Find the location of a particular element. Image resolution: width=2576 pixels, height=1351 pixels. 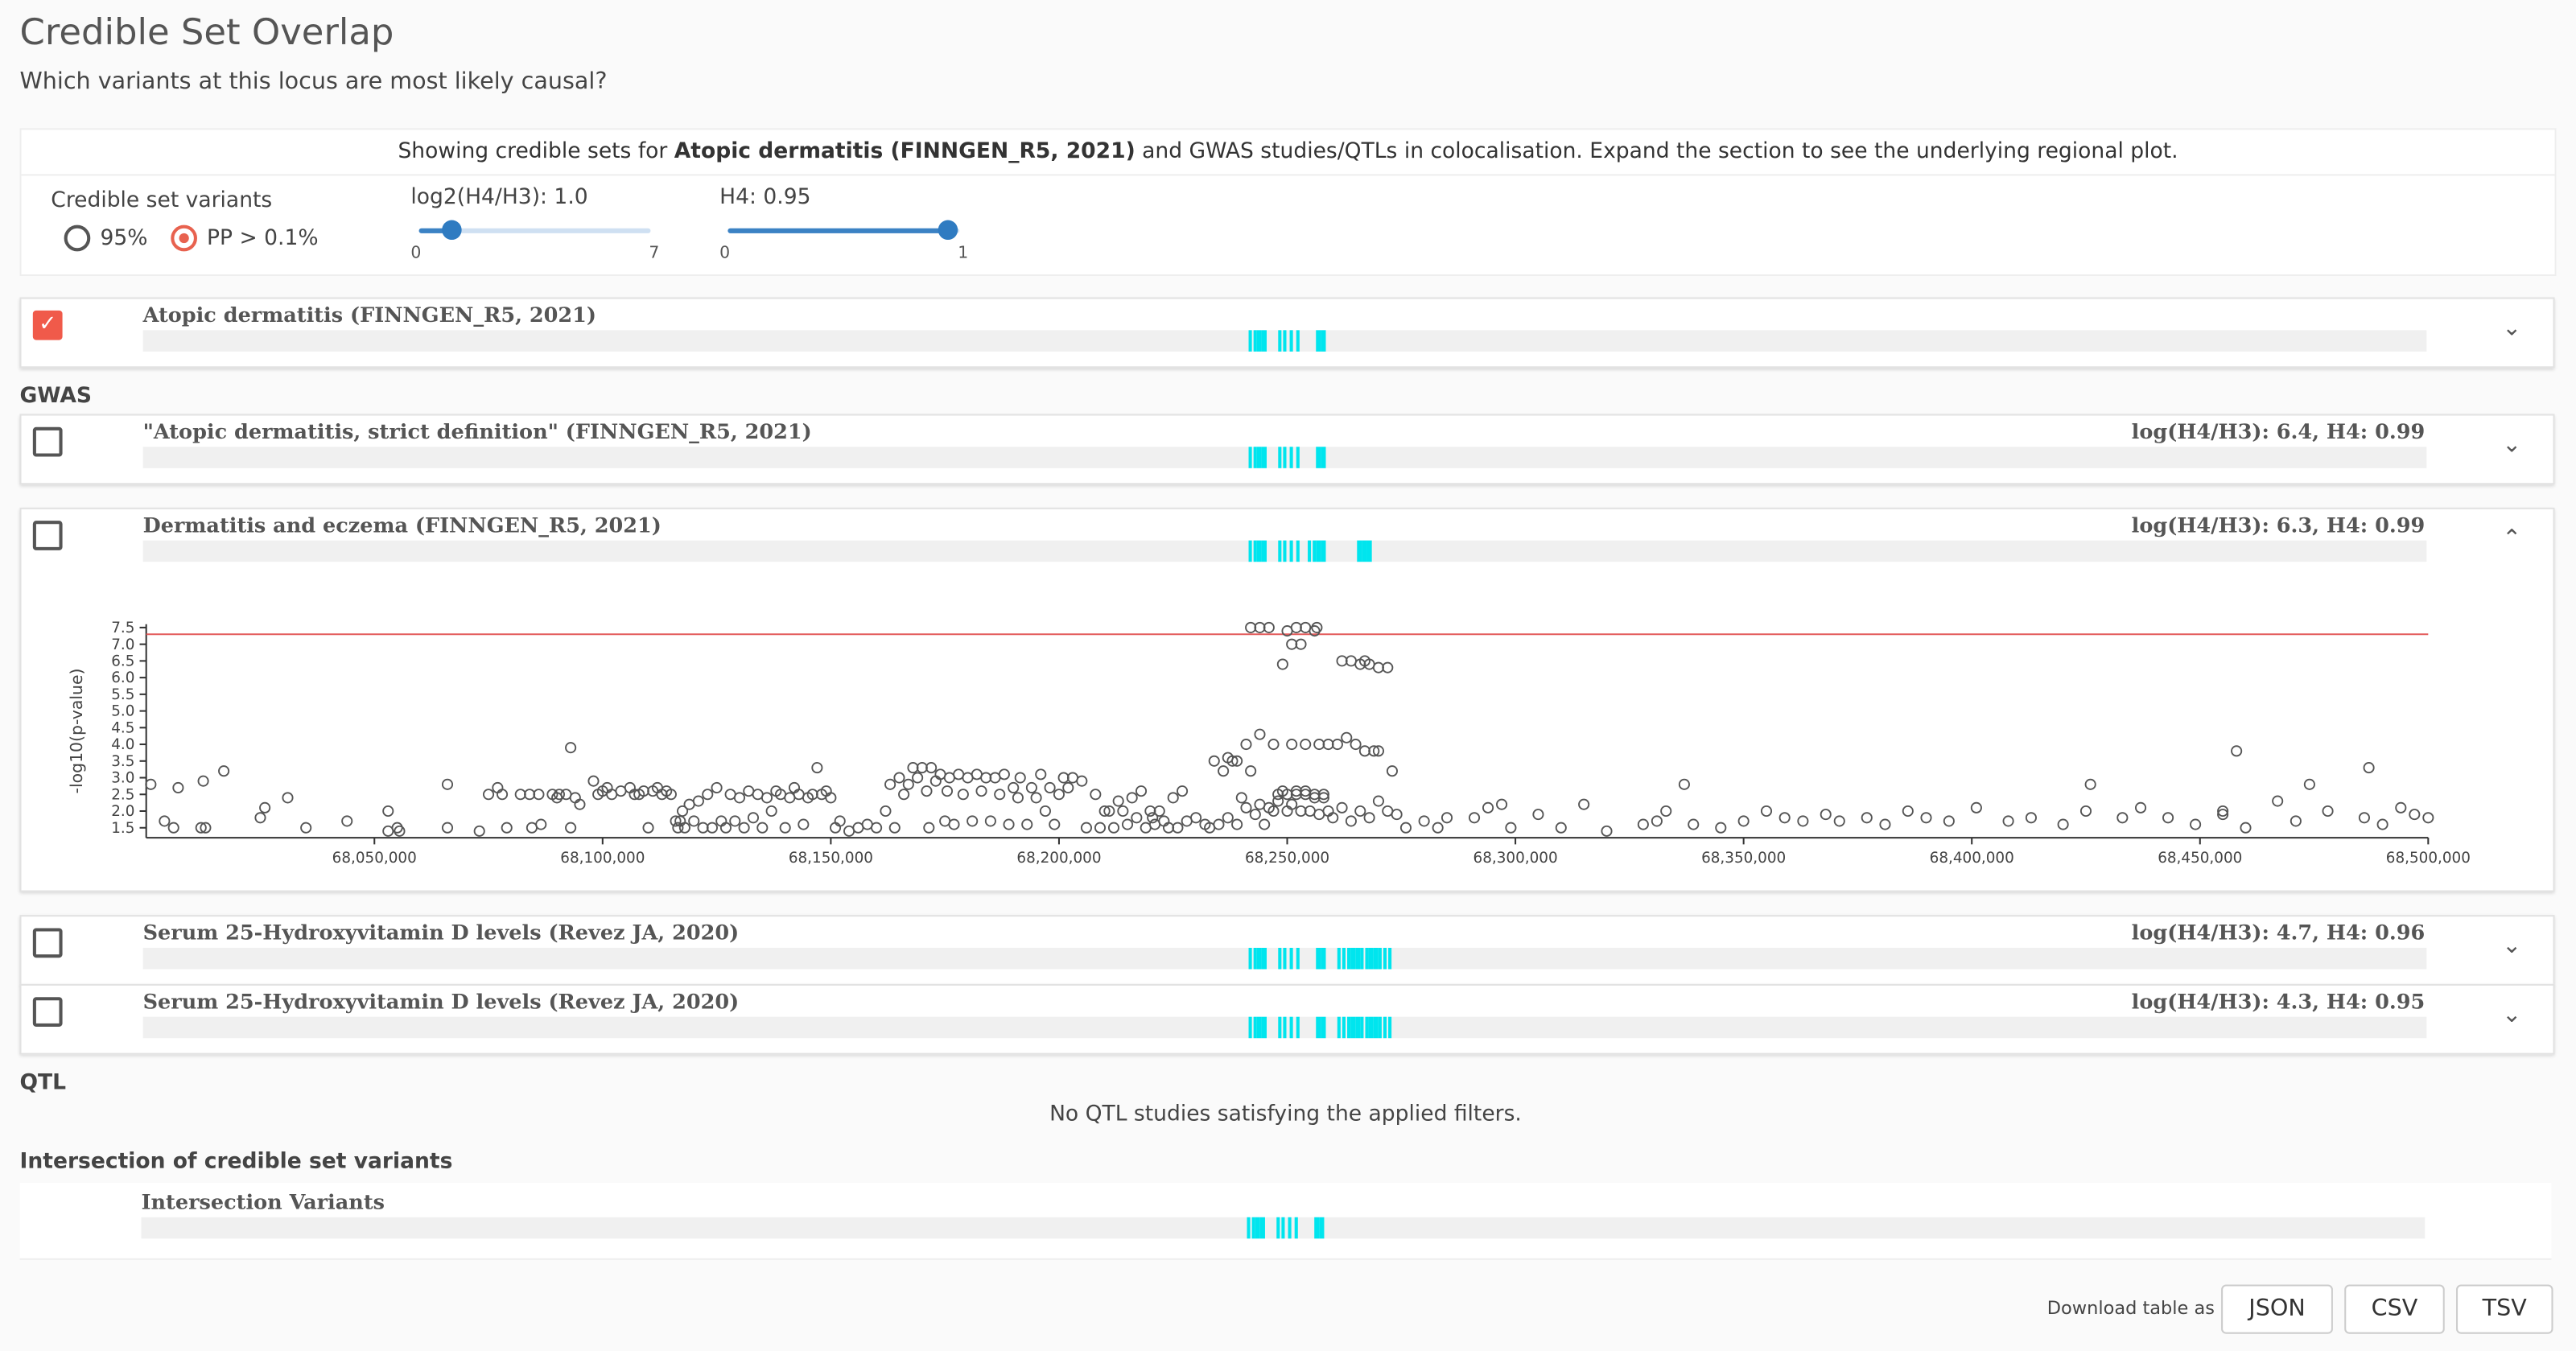

download-tsv-button: TSV is located at coordinates (2504, 1309).